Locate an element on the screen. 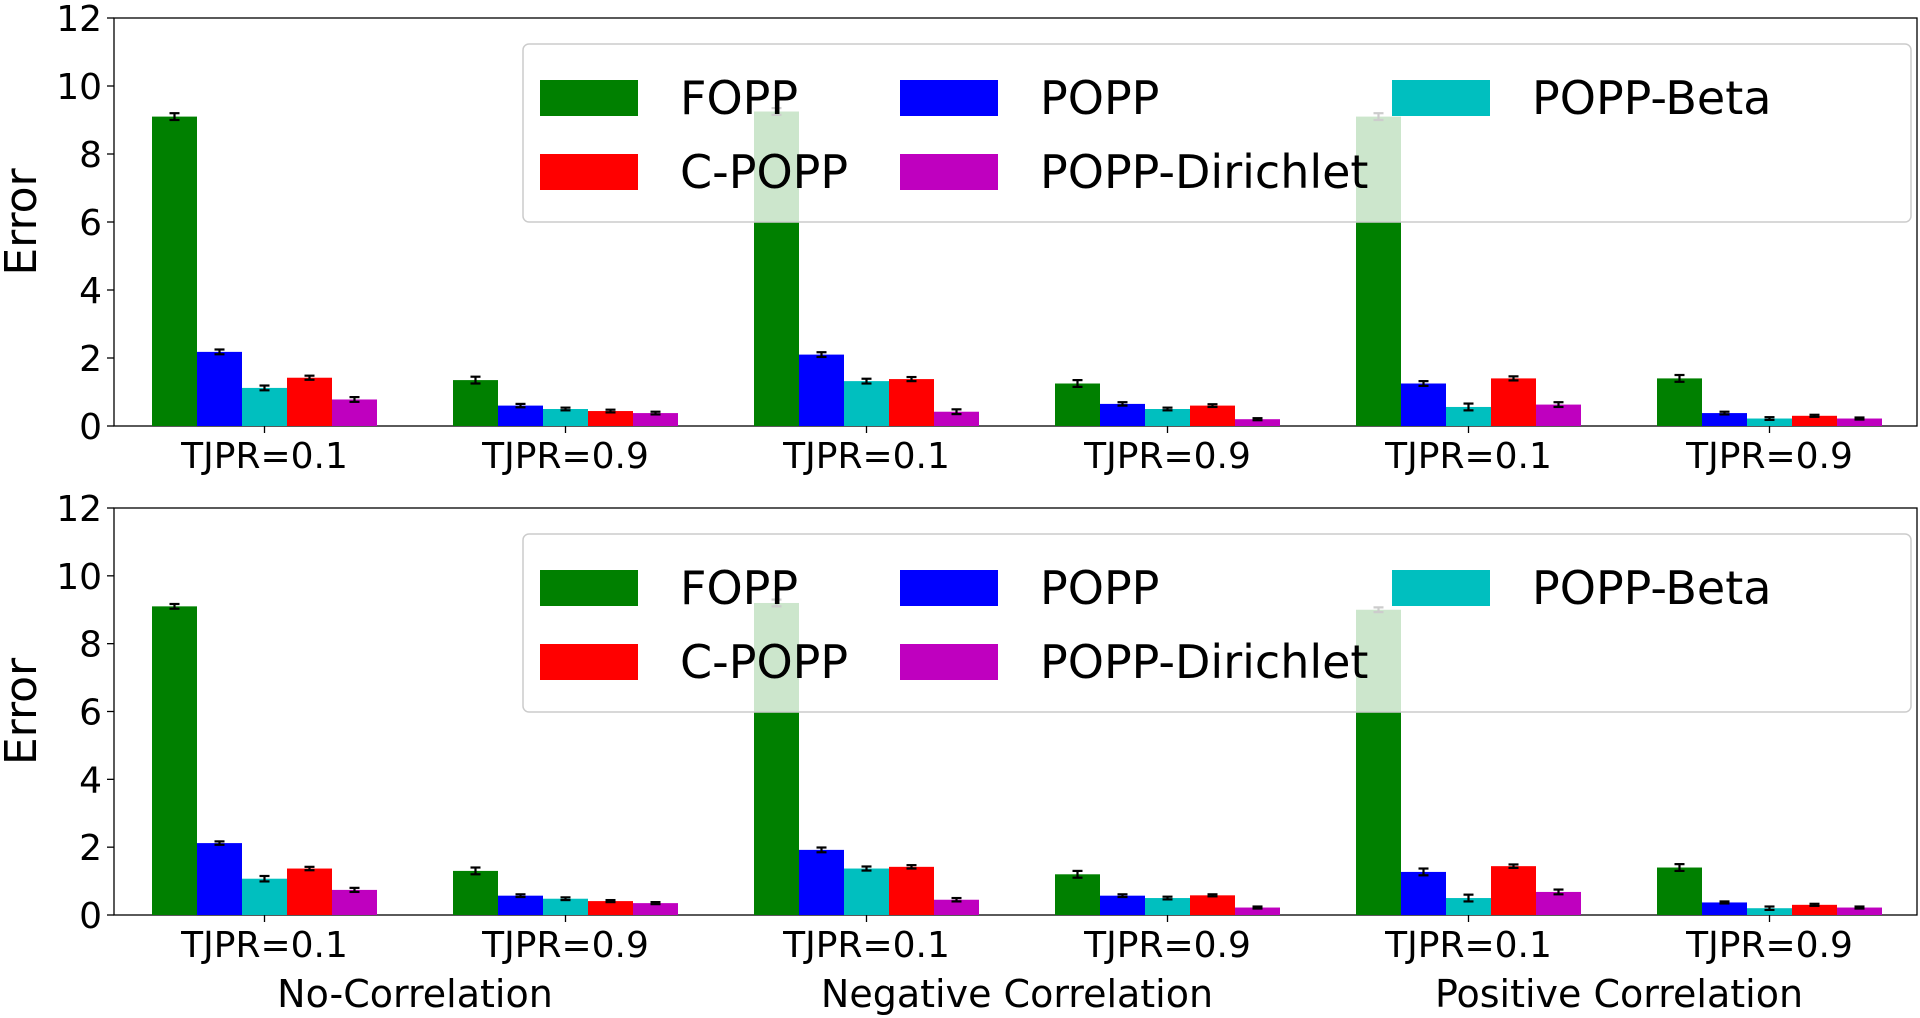 The height and width of the screenshot is (1018, 1920). y-axis-label: Error is located at coordinates (23, 711).